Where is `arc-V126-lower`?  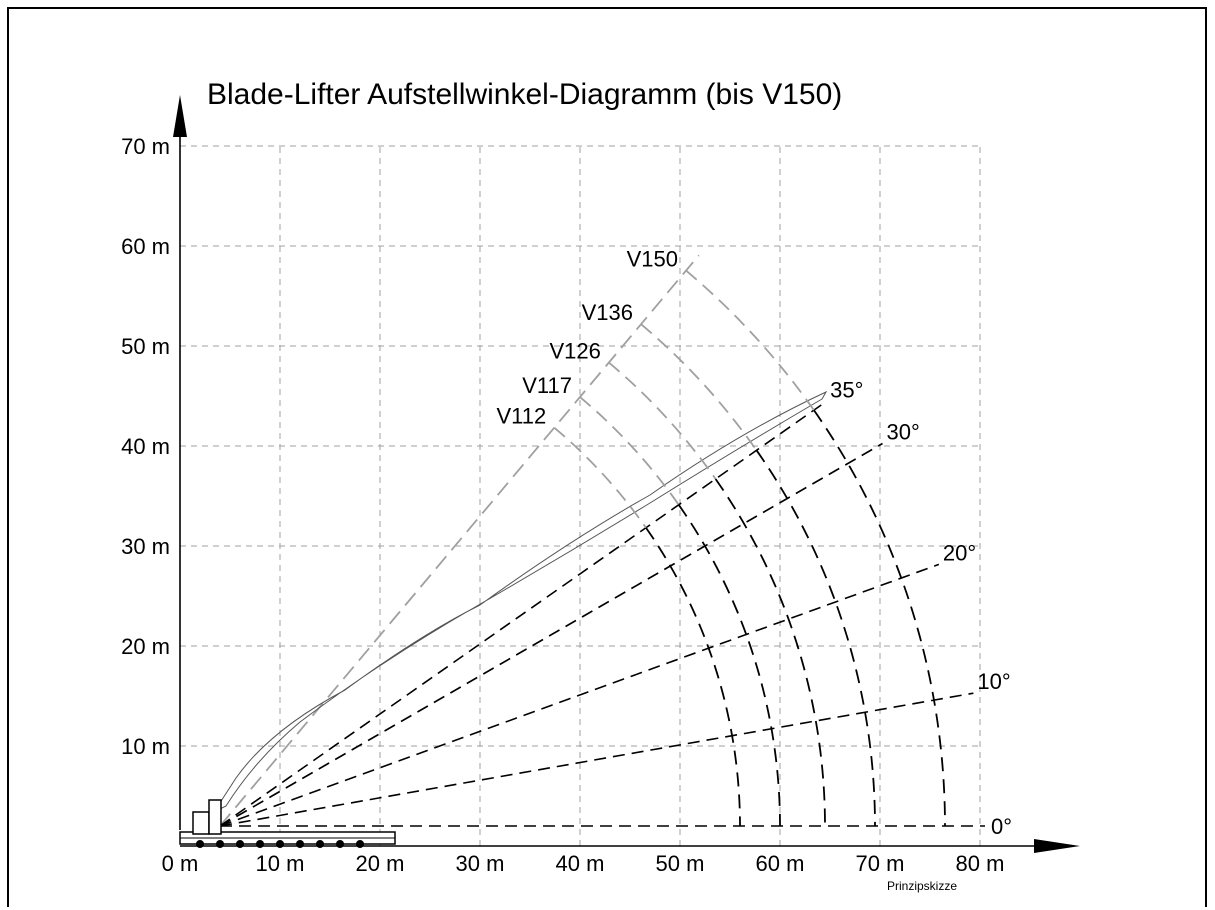 arc-V126-lower is located at coordinates (770, 652).